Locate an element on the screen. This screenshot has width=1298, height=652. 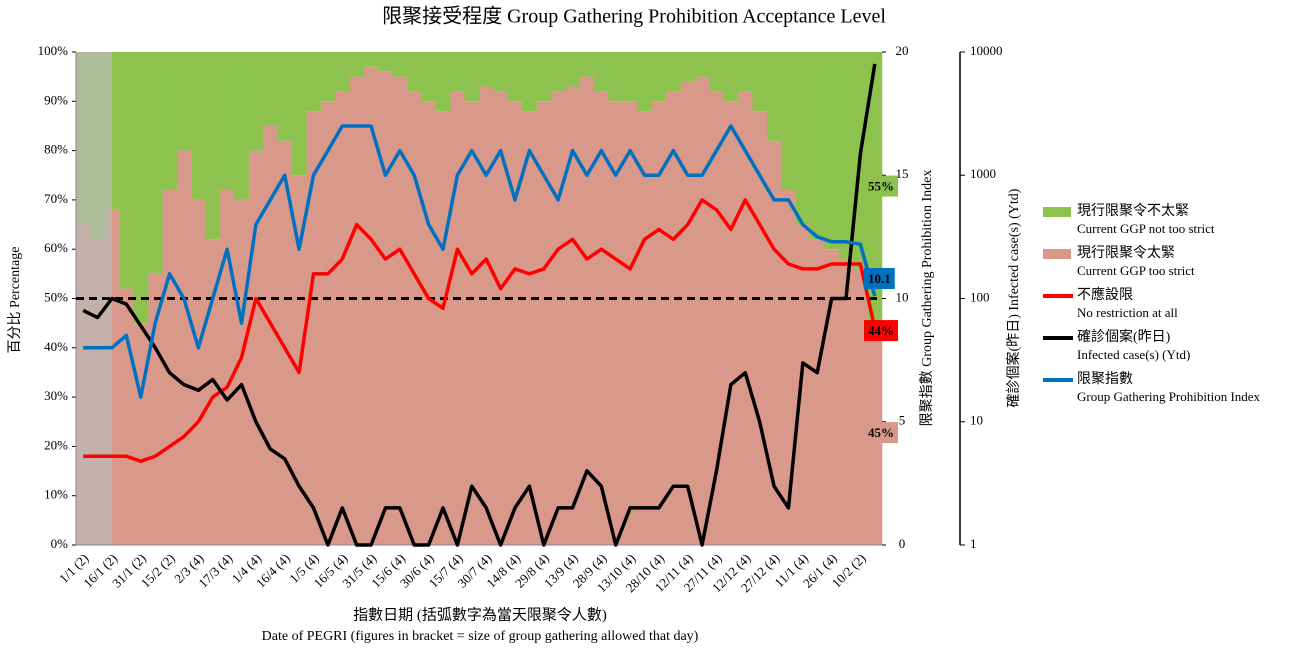
y-axis-title: 百分比 Percentage is located at coordinates (15, 300).